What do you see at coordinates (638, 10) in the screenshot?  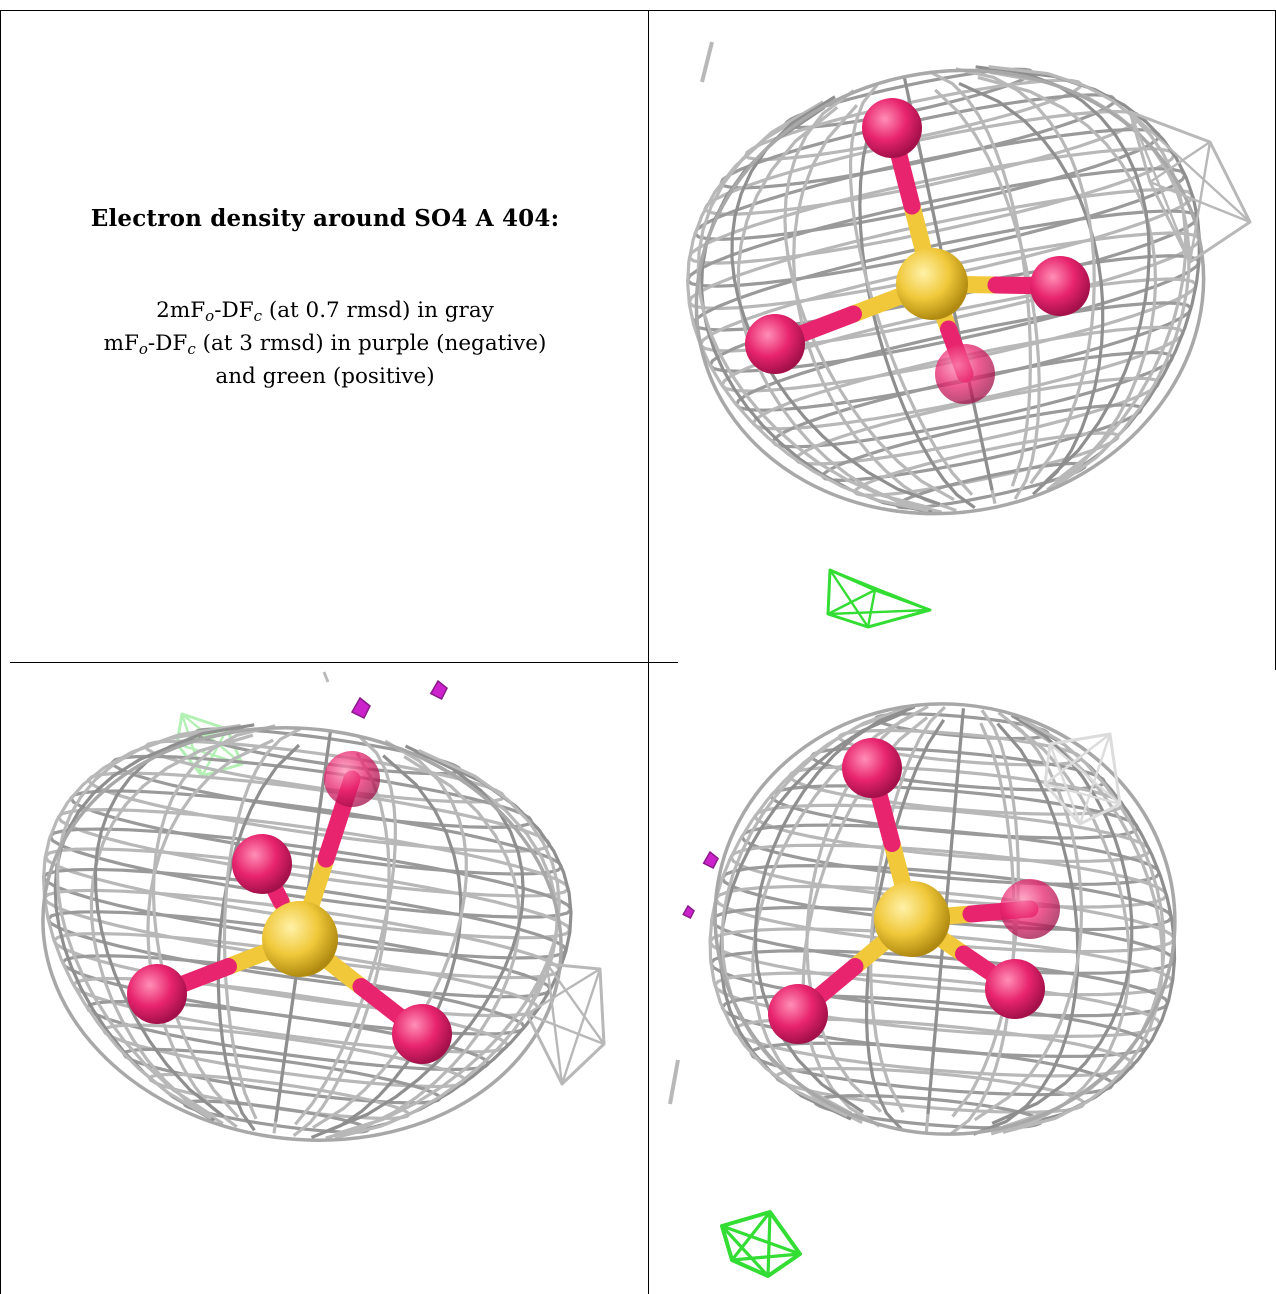 I see `border-top` at bounding box center [638, 10].